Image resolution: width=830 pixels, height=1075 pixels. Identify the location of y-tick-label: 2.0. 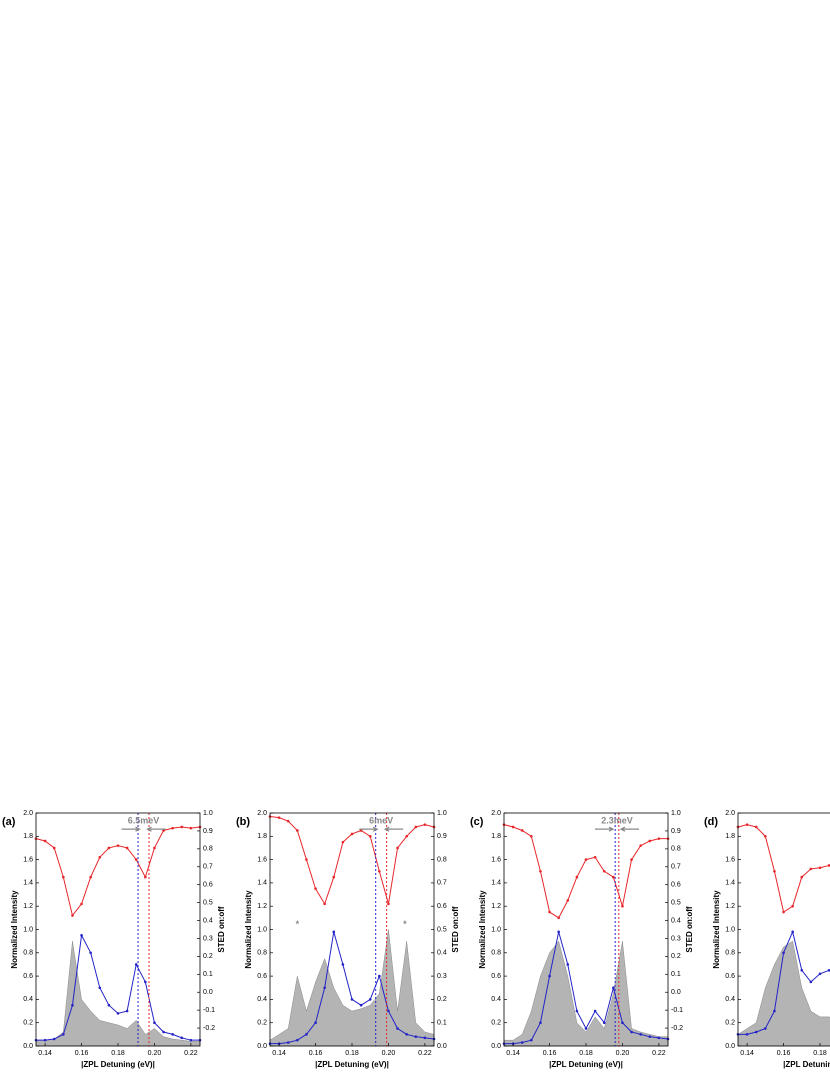
(496, 813).